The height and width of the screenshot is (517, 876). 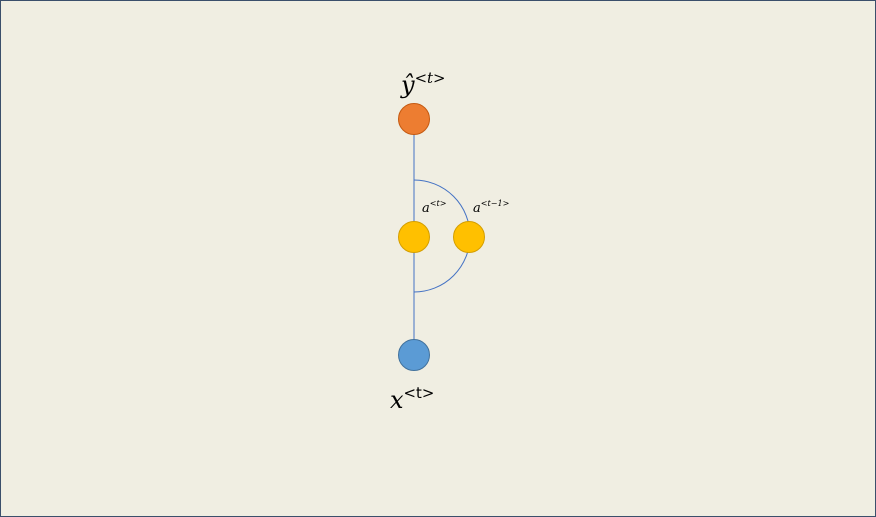 What do you see at coordinates (469, 237) in the screenshot?
I see `prev-hidden-node` at bounding box center [469, 237].